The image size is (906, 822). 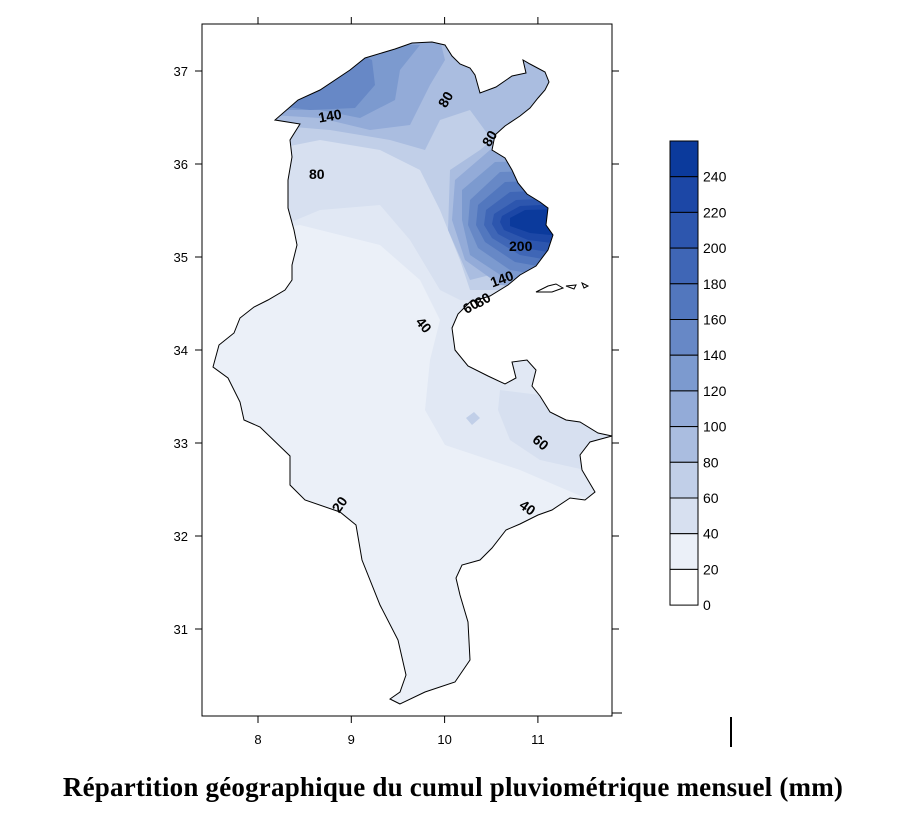 What do you see at coordinates (181, 350) in the screenshot?
I see `y-tick-label: 34` at bounding box center [181, 350].